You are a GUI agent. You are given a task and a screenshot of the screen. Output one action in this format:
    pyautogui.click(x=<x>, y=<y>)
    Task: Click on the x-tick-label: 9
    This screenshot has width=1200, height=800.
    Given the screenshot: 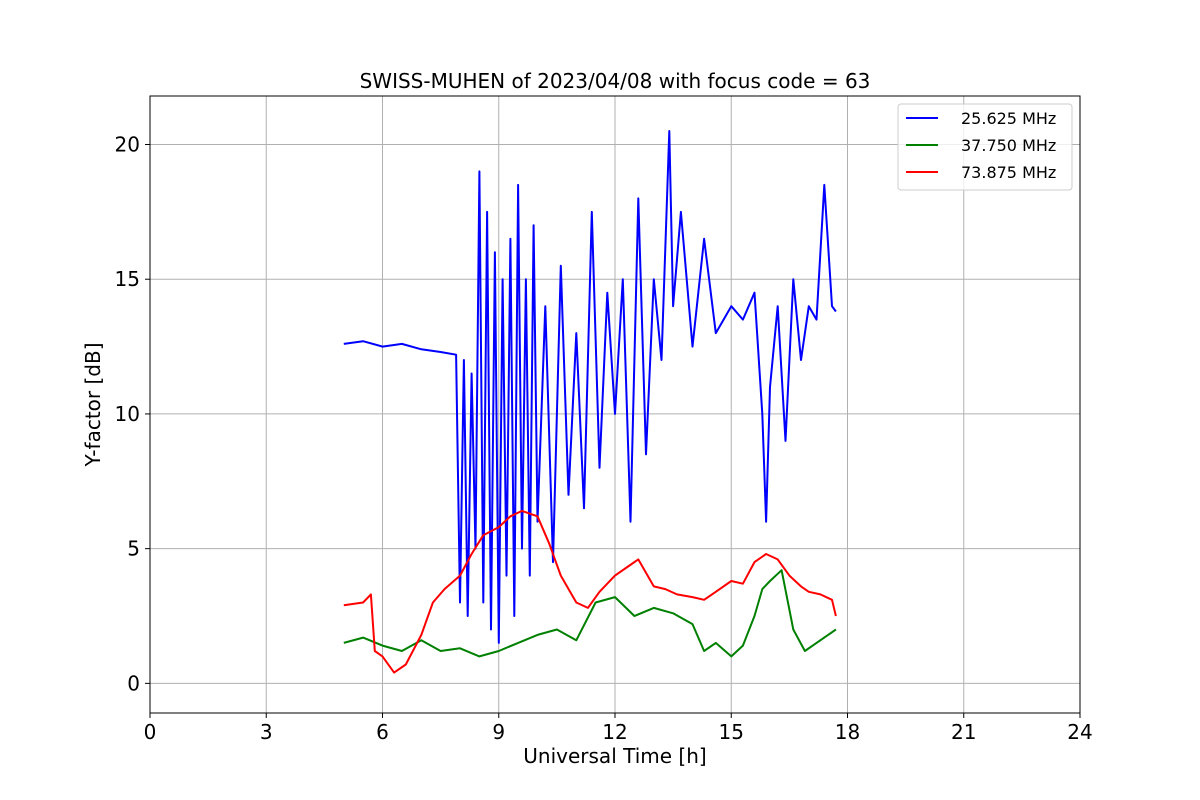 What is the action you would take?
    pyautogui.click(x=498, y=732)
    